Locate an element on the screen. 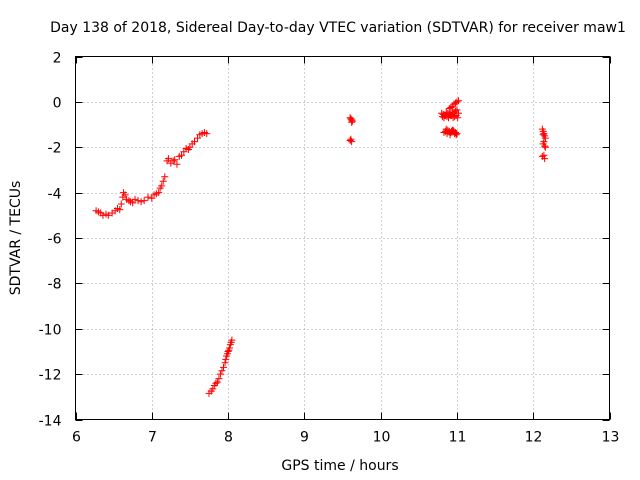  x-tick-label: 11 is located at coordinates (458, 438).